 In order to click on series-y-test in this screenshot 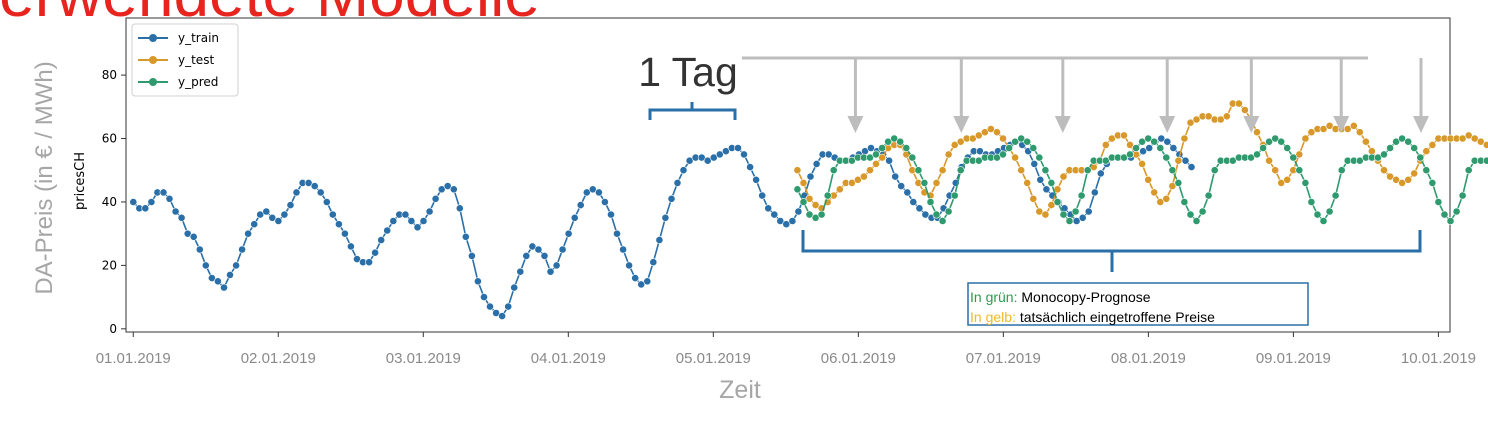, I will do `click(1140, 159)`.